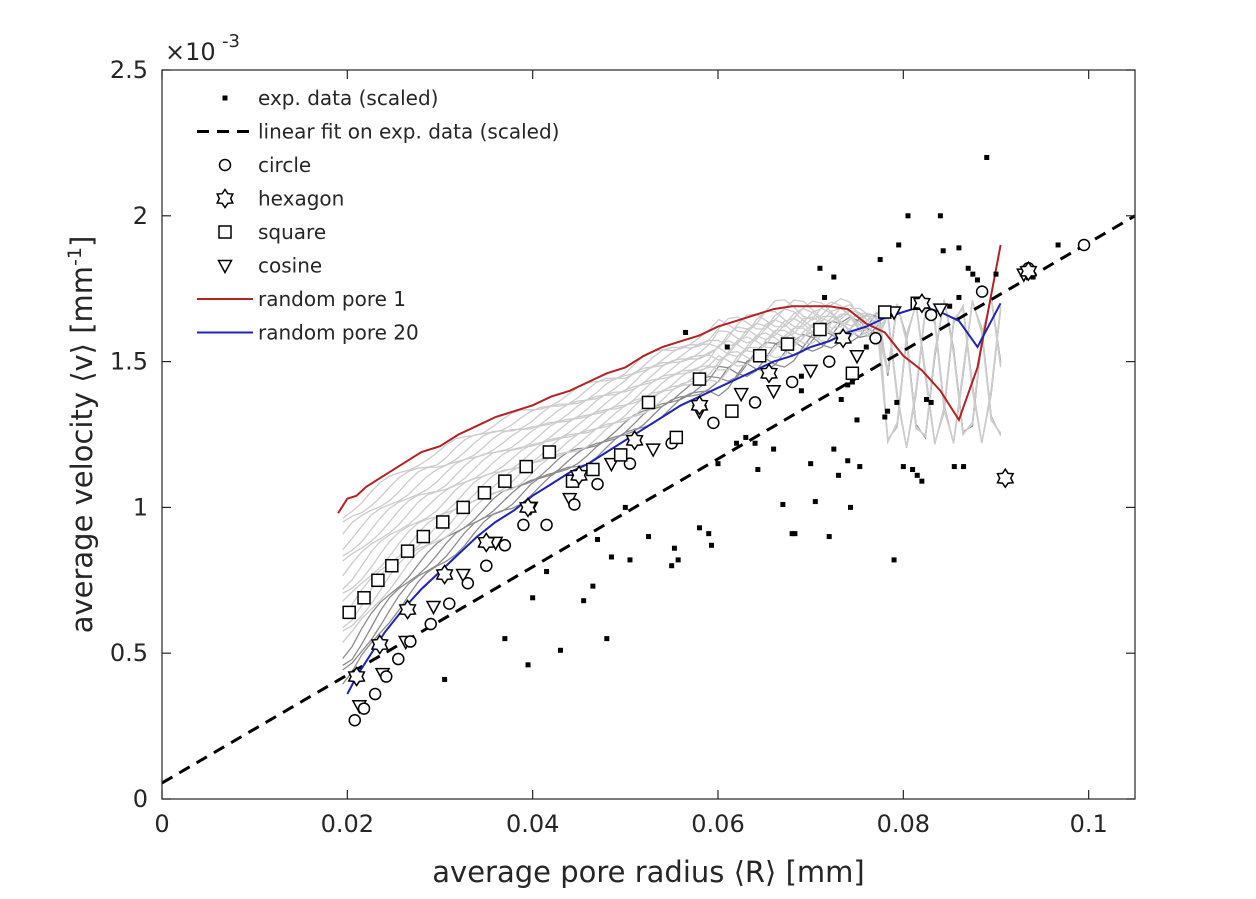  What do you see at coordinates (161, 824) in the screenshot?
I see `x-tick-label: 0` at bounding box center [161, 824].